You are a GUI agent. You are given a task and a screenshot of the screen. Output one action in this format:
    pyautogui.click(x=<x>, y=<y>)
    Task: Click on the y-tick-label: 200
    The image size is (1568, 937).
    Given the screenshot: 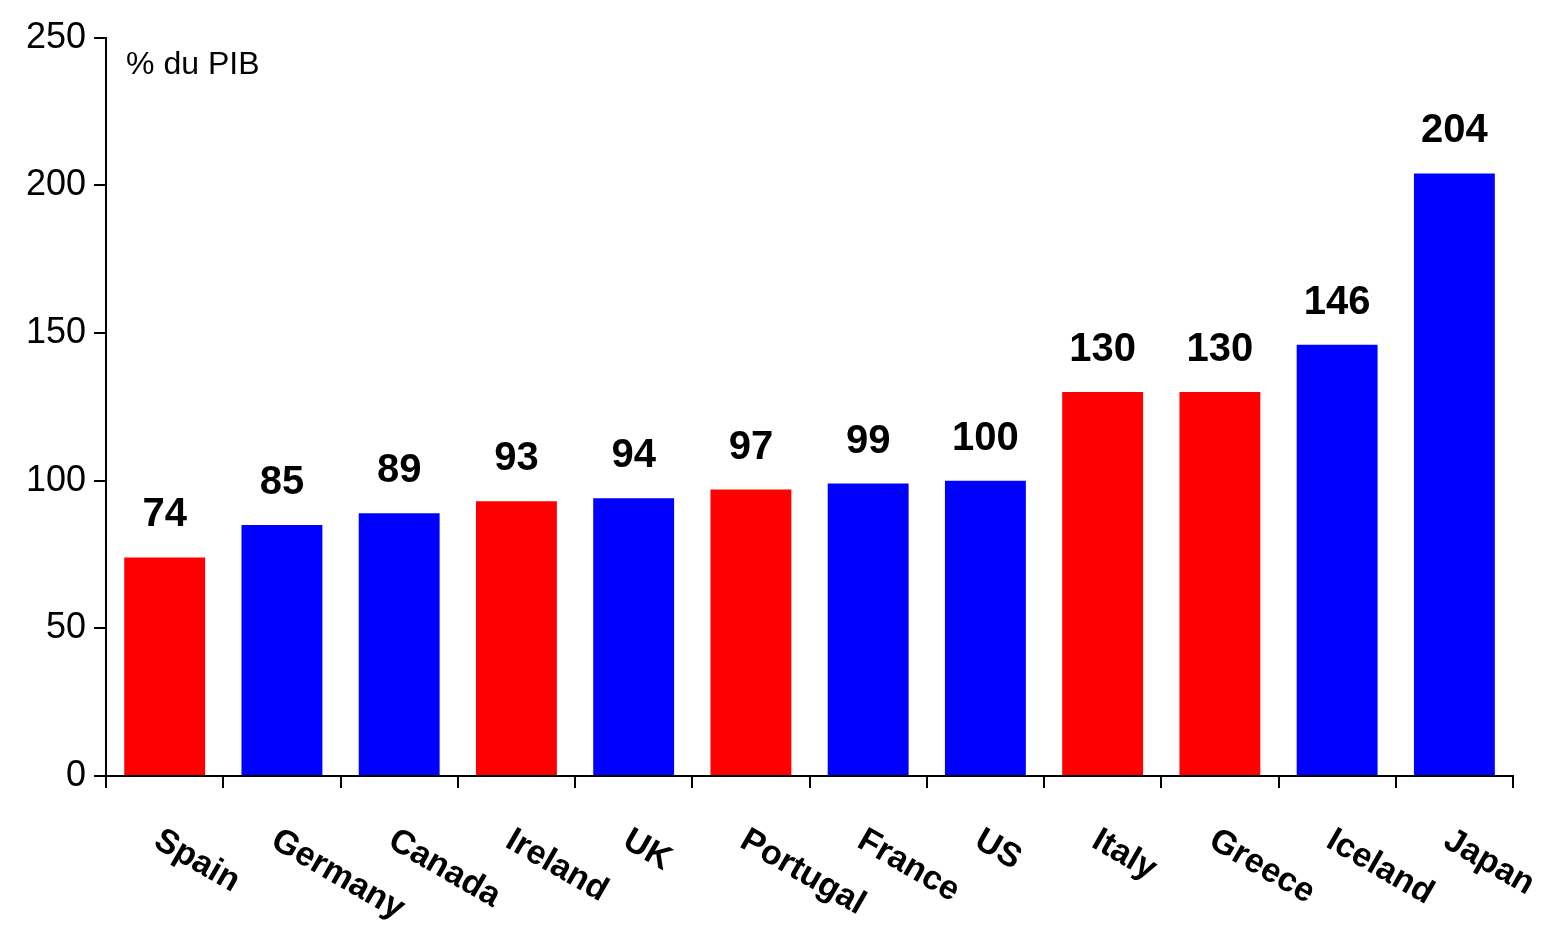 What is the action you would take?
    pyautogui.click(x=56, y=183)
    